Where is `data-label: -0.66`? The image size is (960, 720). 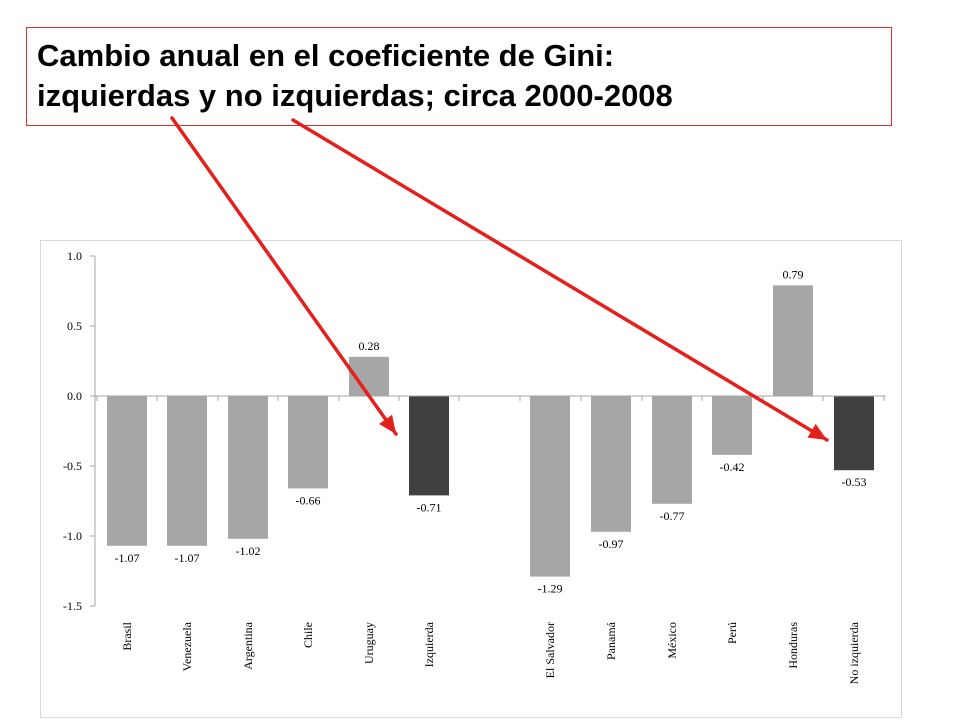
data-label: -0.66 is located at coordinates (308, 500).